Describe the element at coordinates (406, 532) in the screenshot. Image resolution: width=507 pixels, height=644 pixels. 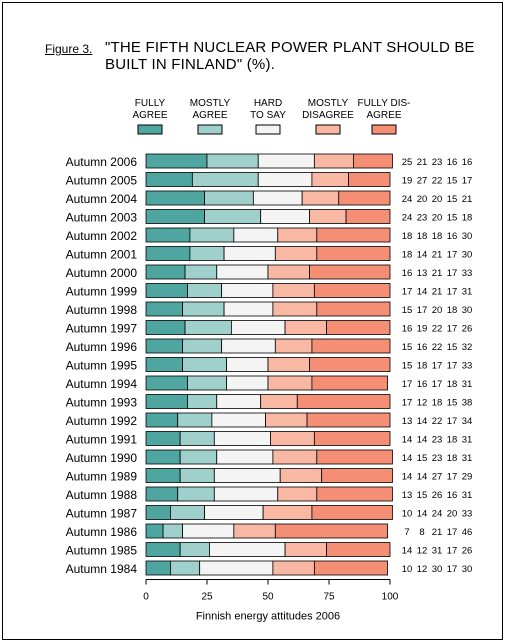
I see `value-label: 7` at that location.